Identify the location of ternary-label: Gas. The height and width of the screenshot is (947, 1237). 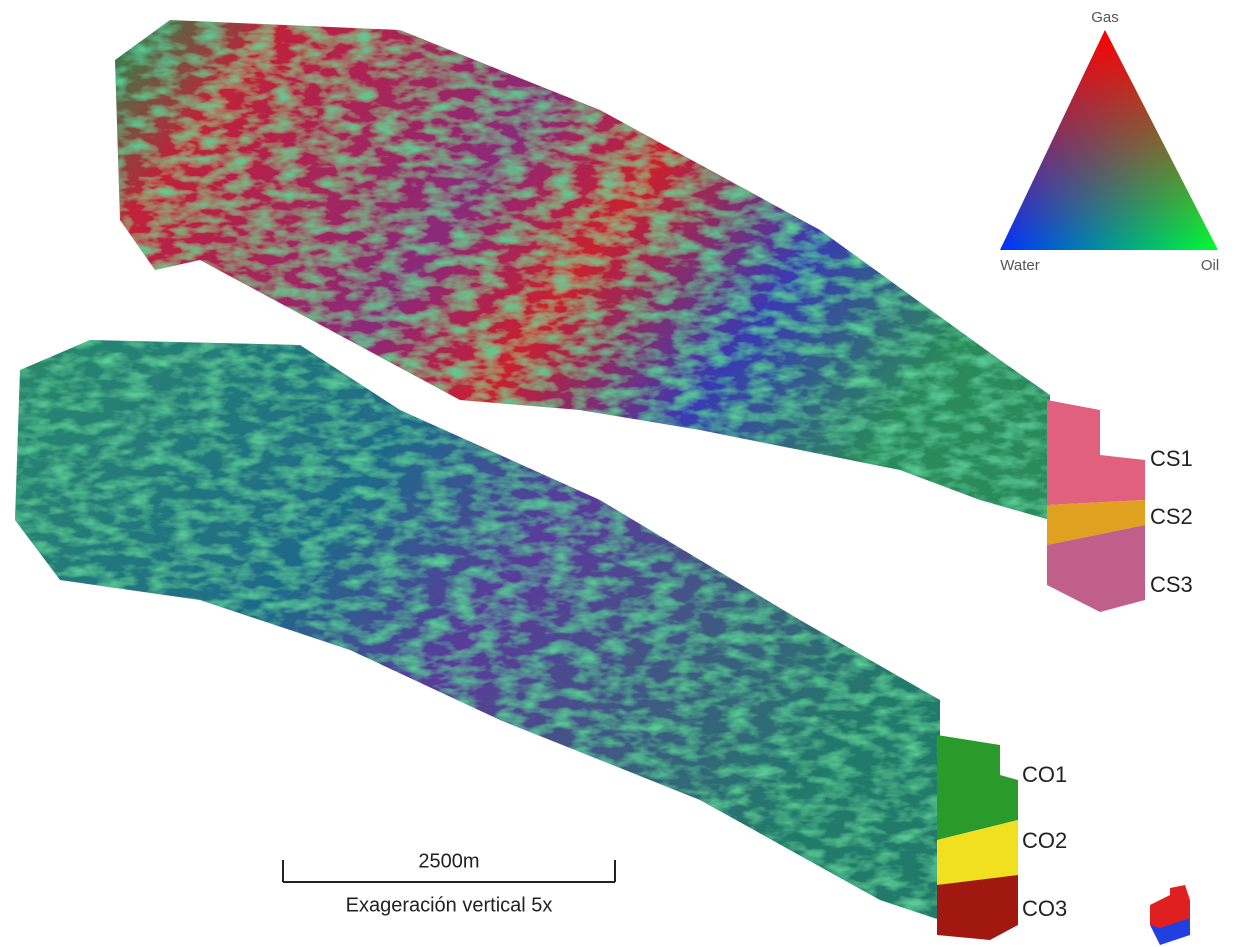
(1105, 17).